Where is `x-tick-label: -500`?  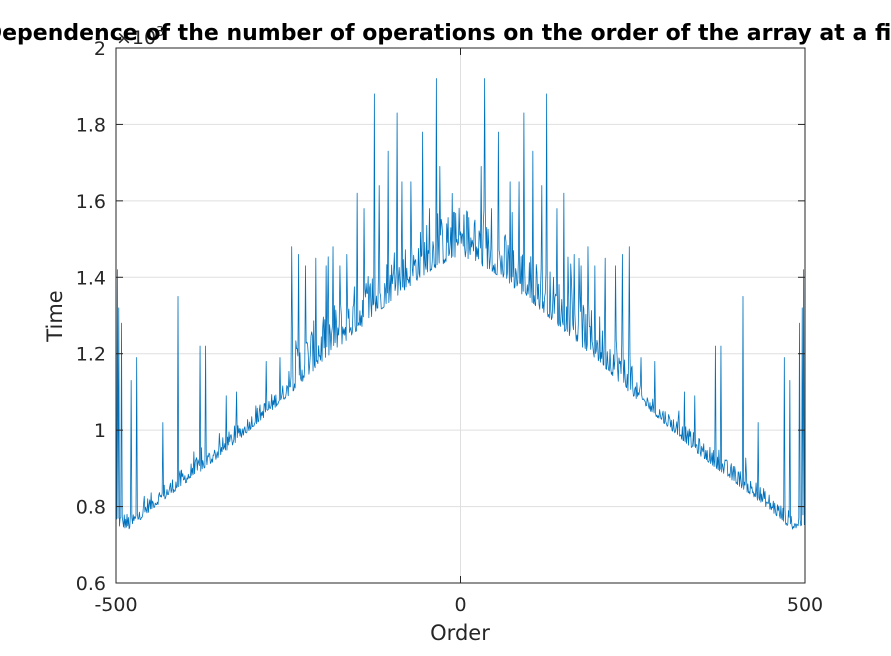 x-tick-label: -500 is located at coordinates (115, 605).